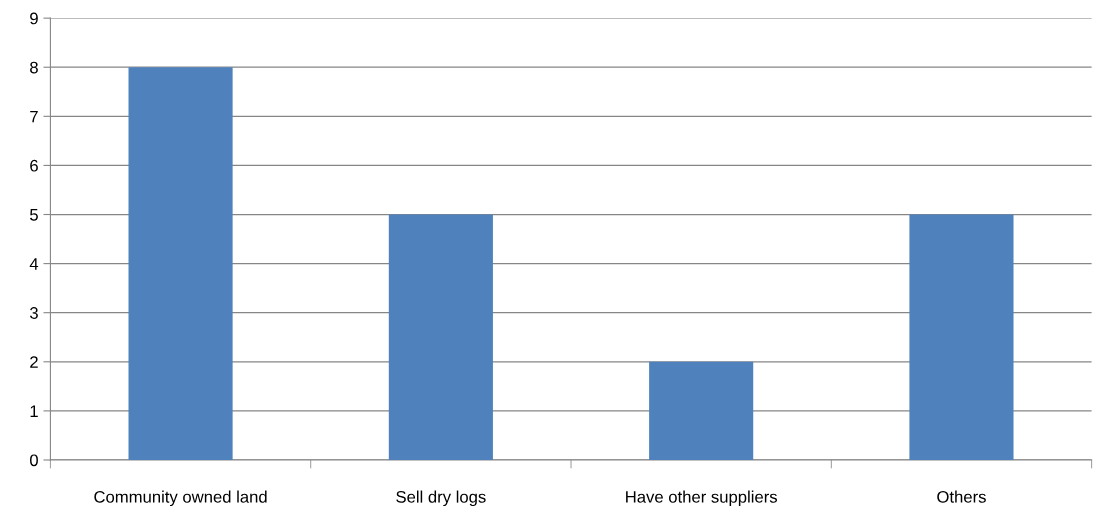 The image size is (1096, 518). Describe the element at coordinates (34, 215) in the screenshot. I see `y-tick-label: 5` at that location.